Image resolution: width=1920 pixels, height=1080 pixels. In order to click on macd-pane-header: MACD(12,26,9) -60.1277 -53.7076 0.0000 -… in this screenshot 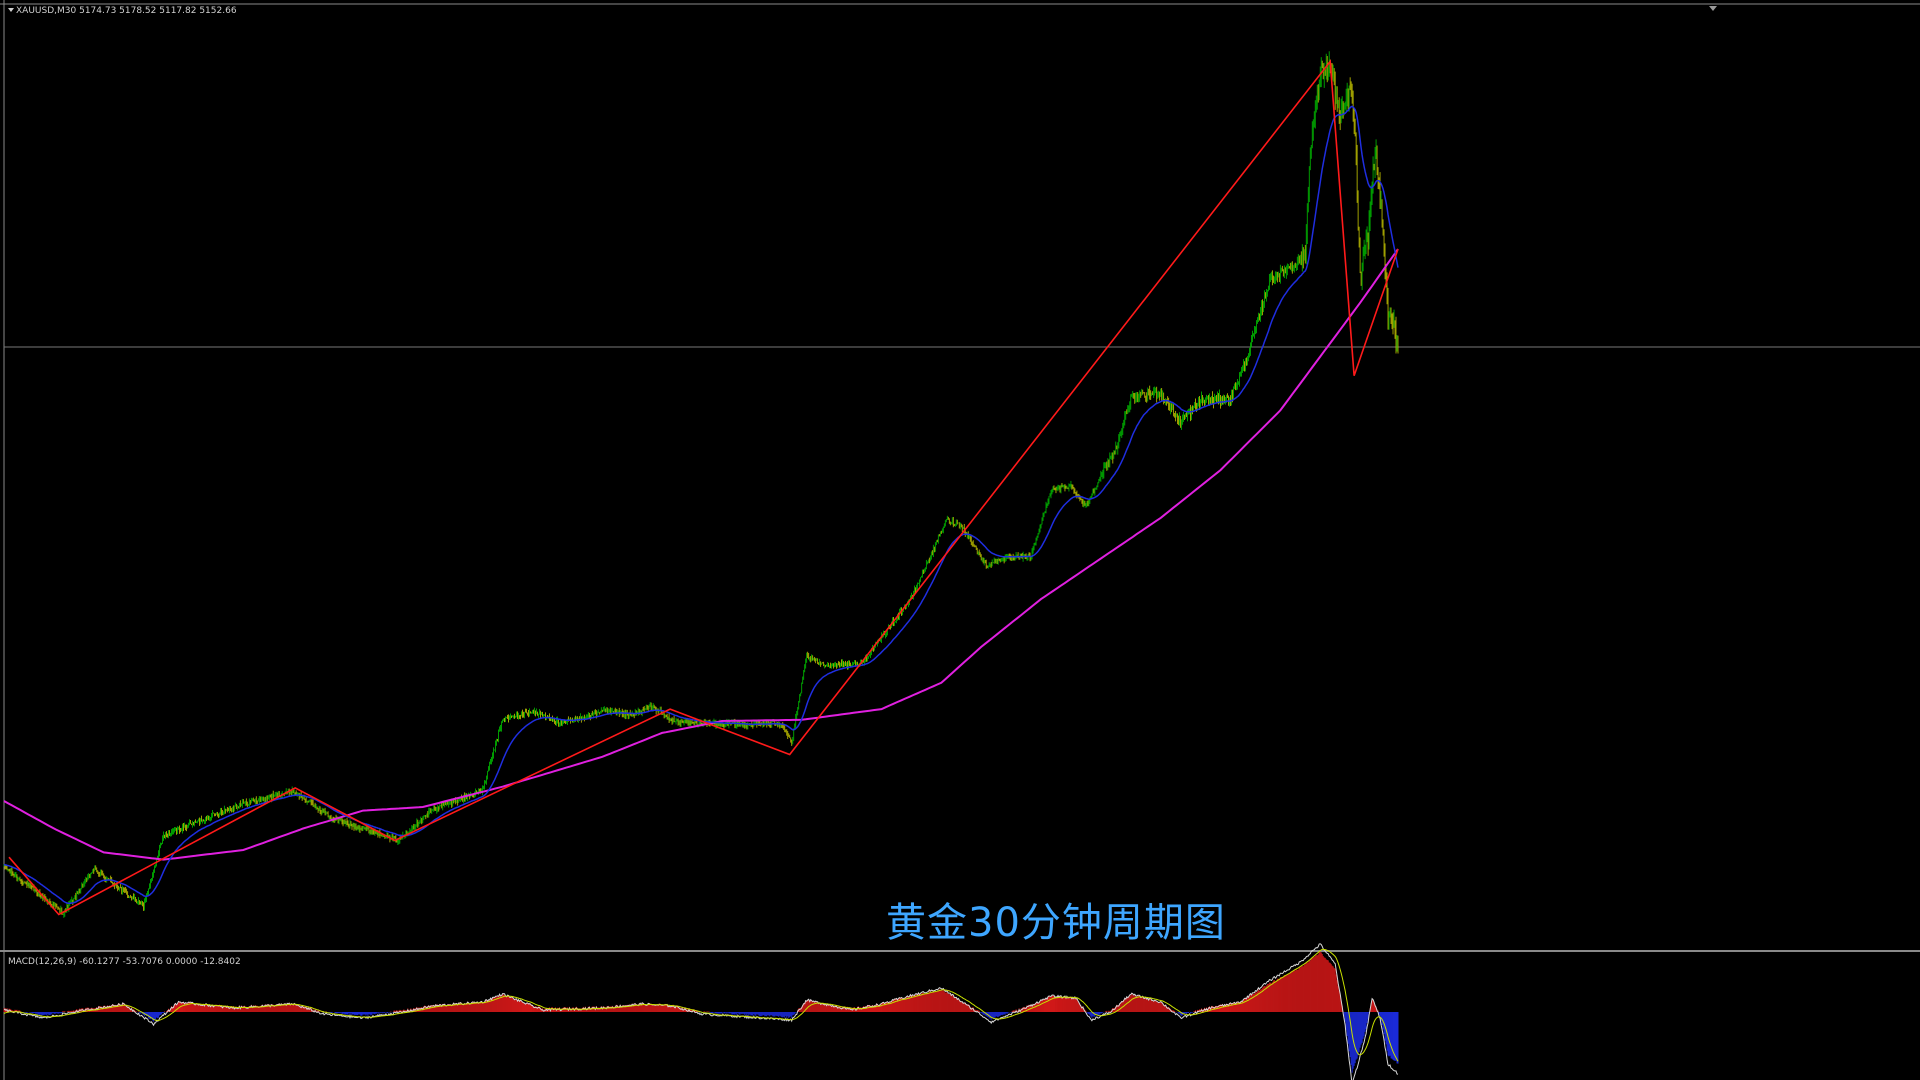, I will do `click(124, 962)`.